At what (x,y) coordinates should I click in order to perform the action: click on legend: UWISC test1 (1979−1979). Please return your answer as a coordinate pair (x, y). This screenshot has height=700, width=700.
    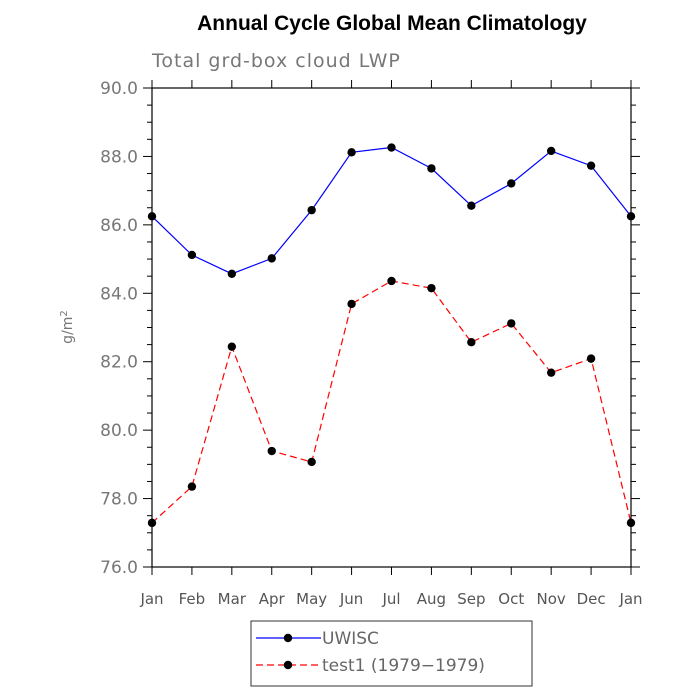
    Looking at the image, I should click on (391, 653).